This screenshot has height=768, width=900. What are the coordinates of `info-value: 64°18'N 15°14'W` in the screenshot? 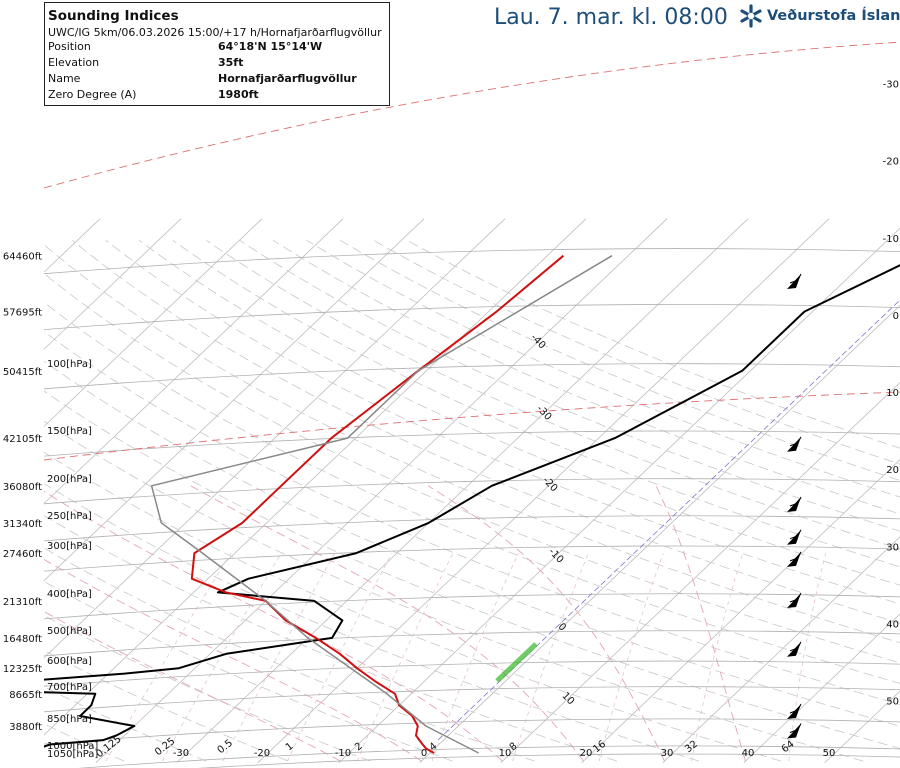 It's located at (270, 46).